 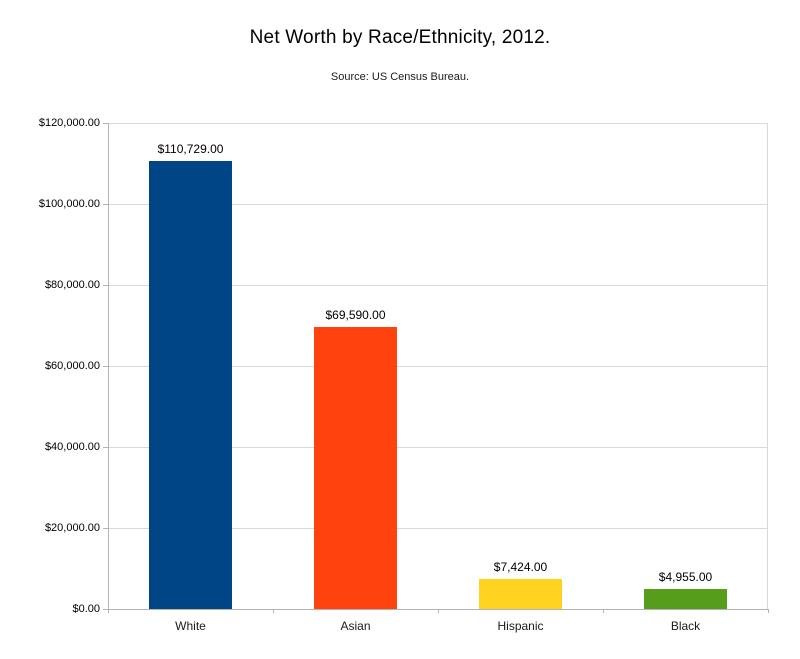 I want to click on bar-hispanic, so click(x=520, y=593).